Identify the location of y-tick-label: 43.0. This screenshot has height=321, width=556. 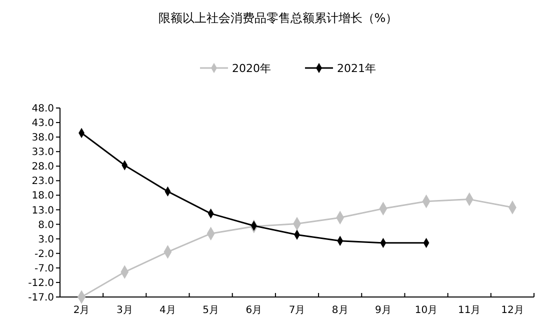
(43, 124).